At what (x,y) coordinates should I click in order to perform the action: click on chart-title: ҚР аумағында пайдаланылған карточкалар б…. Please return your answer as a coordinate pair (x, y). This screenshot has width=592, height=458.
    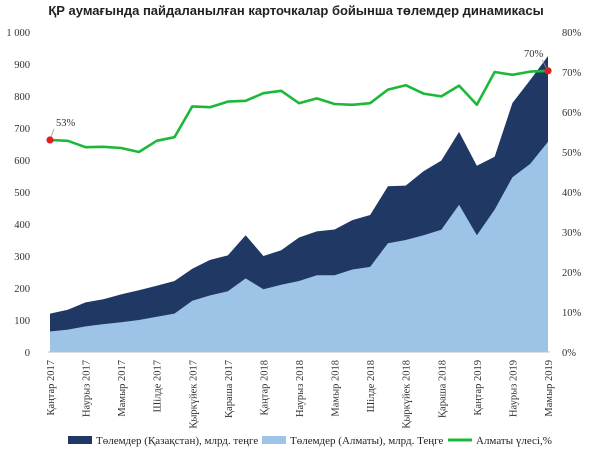
    Looking at the image, I should click on (295, 10).